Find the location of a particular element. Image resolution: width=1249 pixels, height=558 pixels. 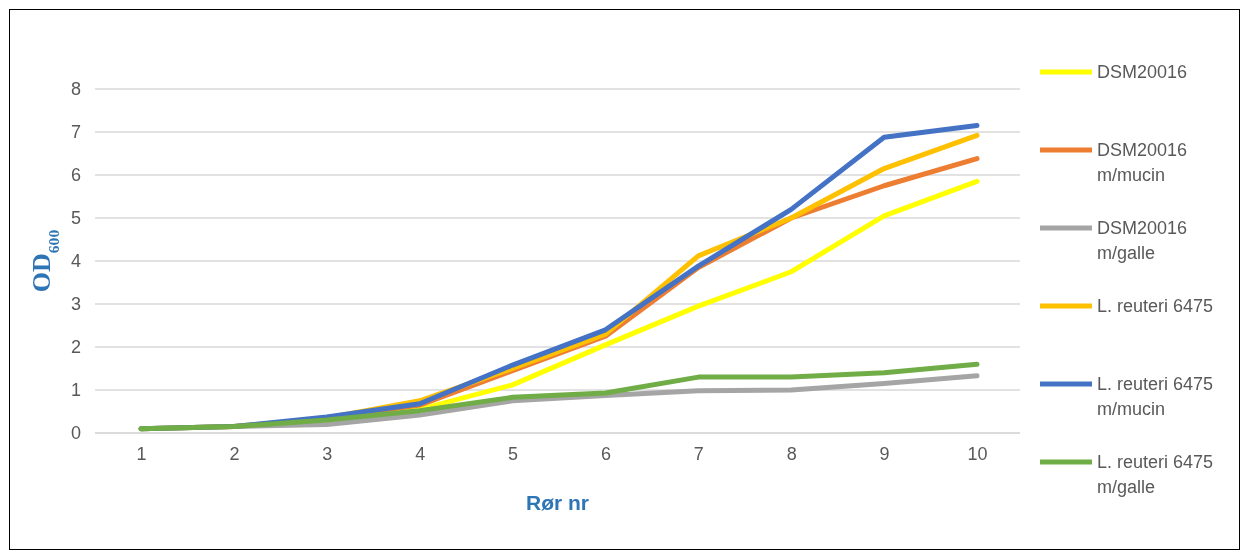

y-tick-label: 4 is located at coordinates (75, 261).